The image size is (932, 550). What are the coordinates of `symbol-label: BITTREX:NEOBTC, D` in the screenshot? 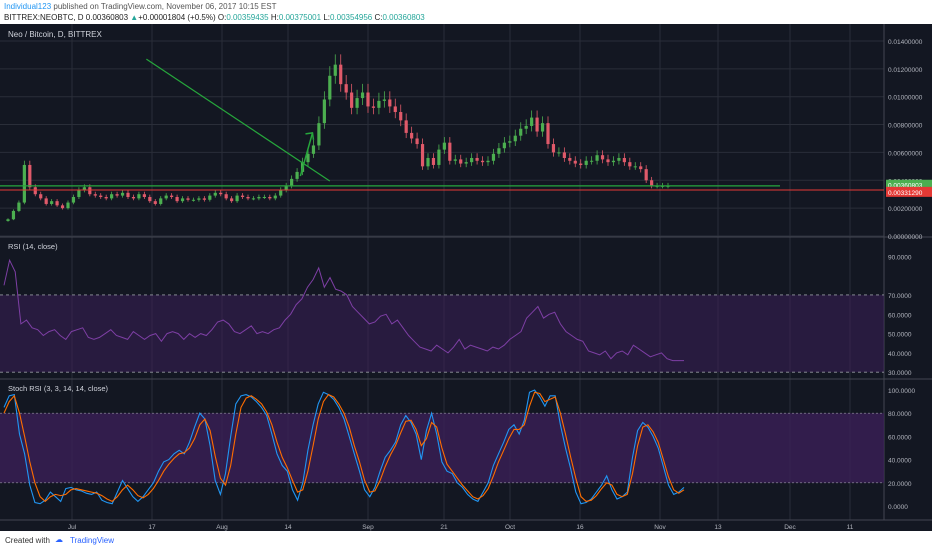 It's located at (44, 17).